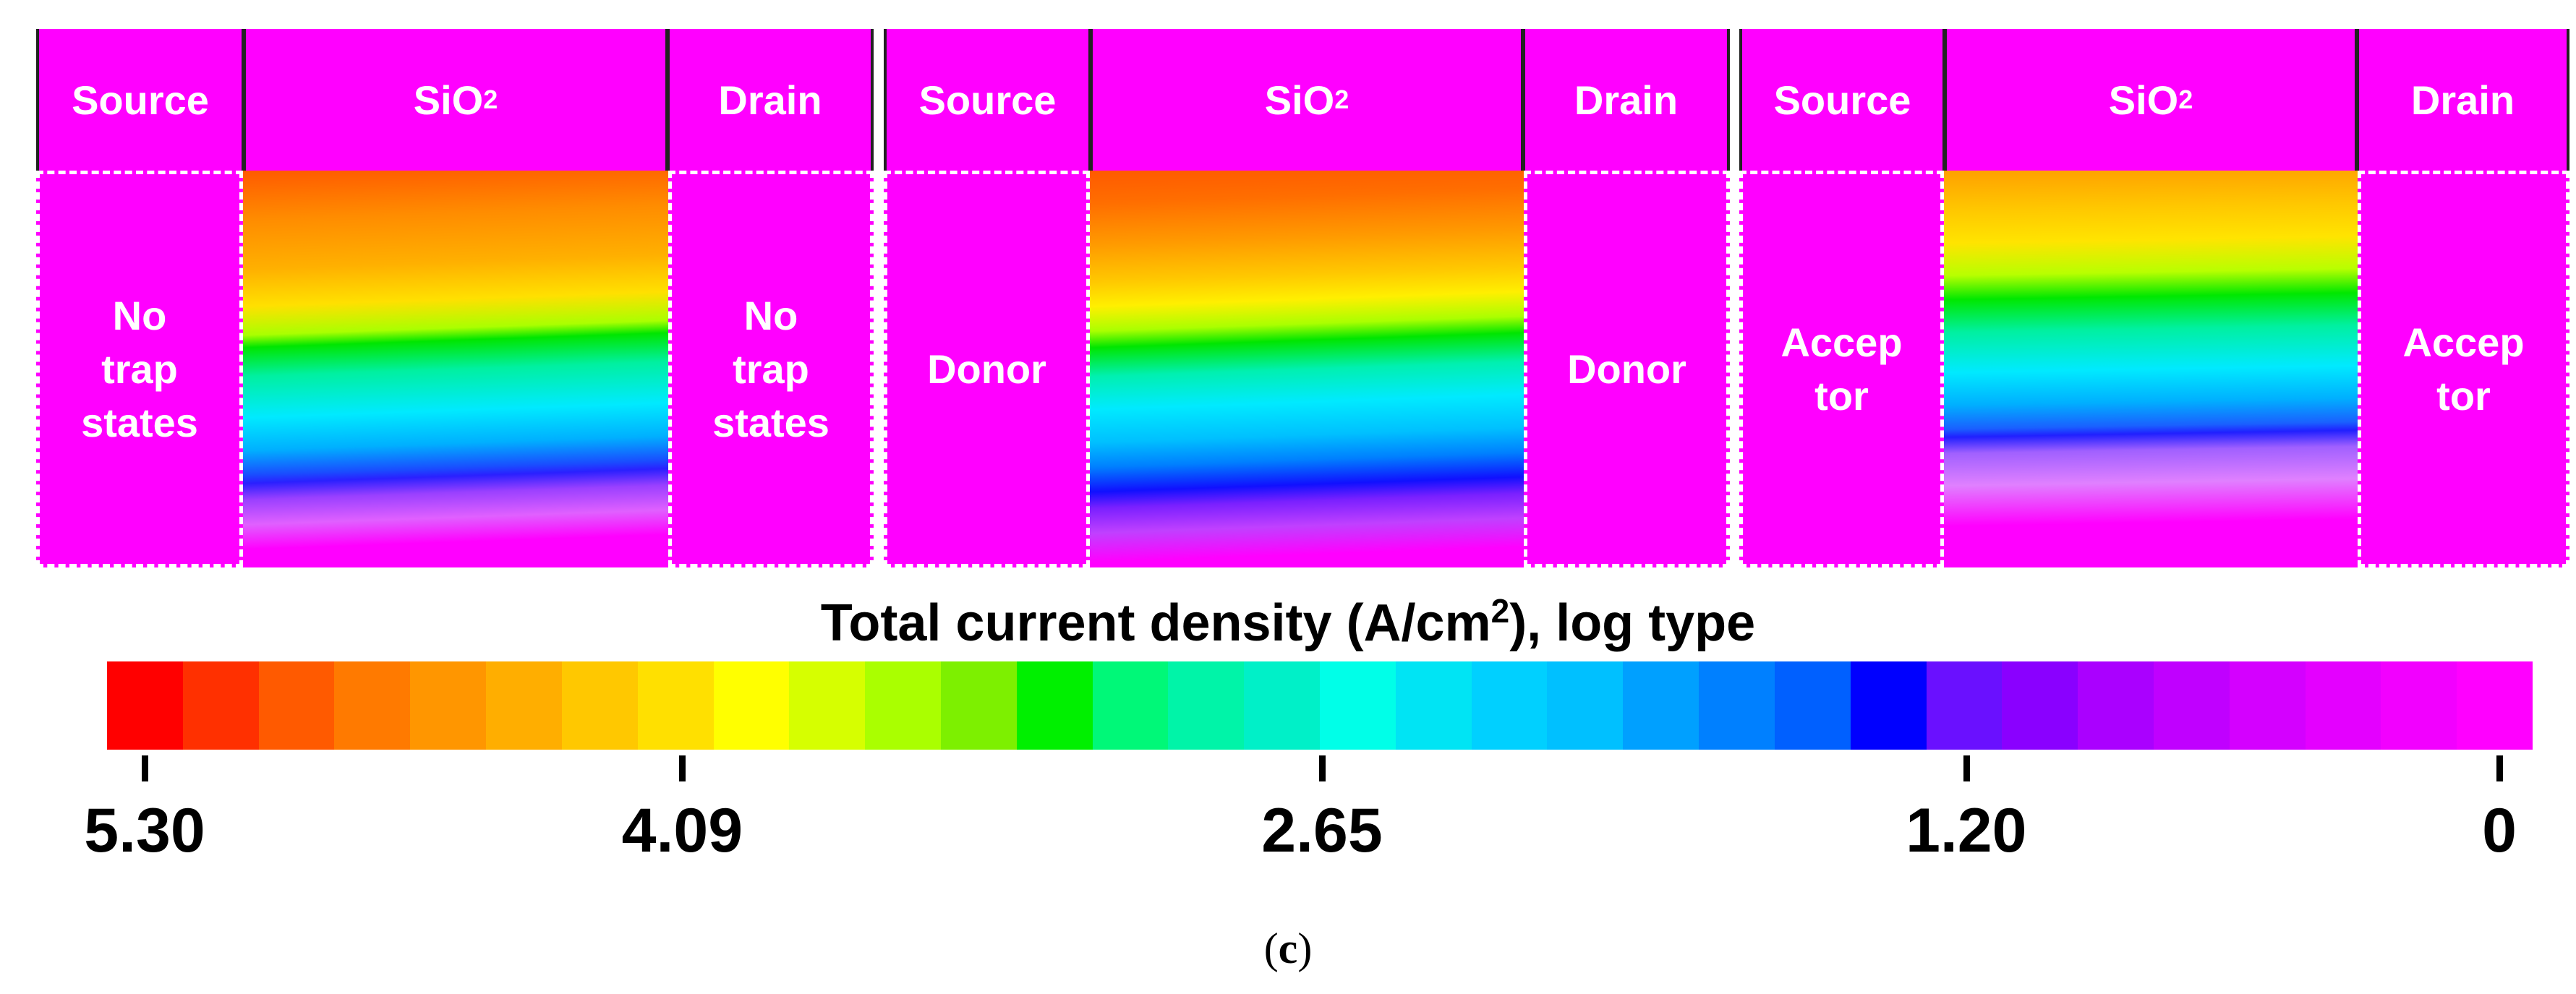 The height and width of the screenshot is (994, 2576). Describe the element at coordinates (2463, 342) in the screenshot. I see `drain-region-text: Accep` at that location.